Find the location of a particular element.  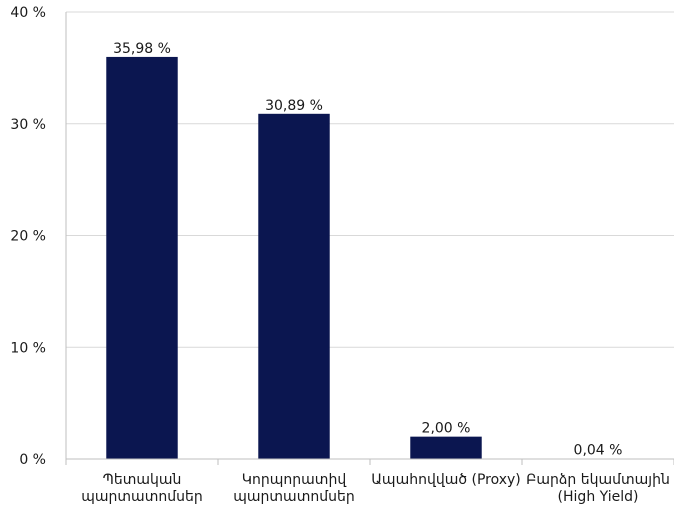

y-tick-label: 10 % is located at coordinates (28, 348).